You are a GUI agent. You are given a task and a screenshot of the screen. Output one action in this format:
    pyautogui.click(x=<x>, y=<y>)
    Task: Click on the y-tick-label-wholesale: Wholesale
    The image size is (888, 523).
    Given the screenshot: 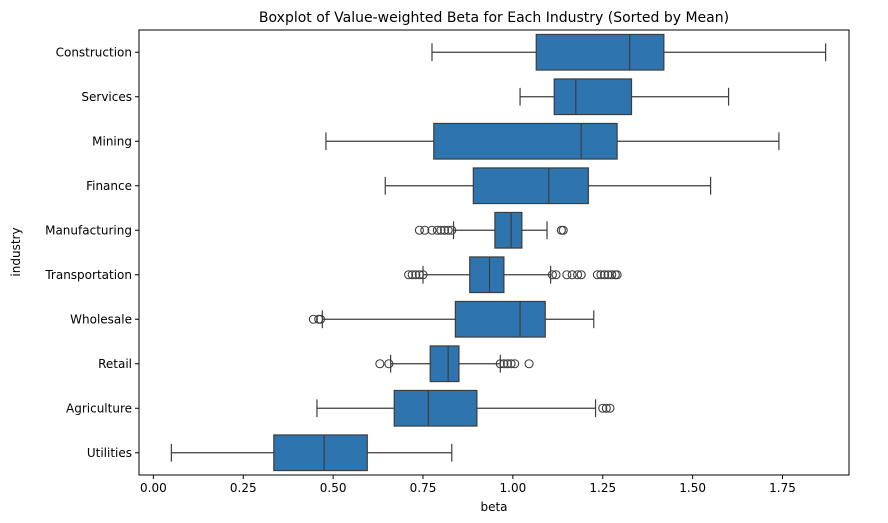 What is the action you would take?
    pyautogui.click(x=101, y=319)
    